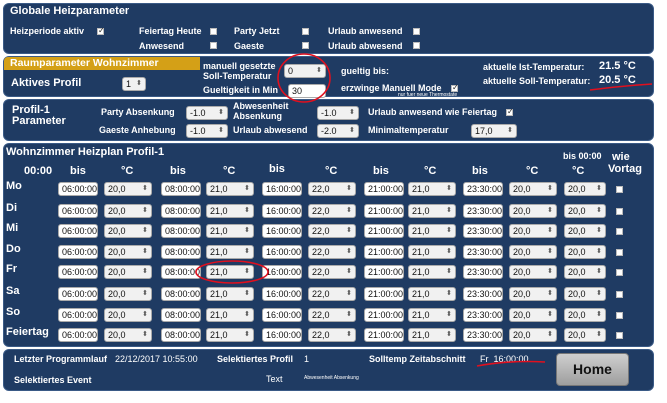 The image size is (667, 403). I want to click on minimal-select: 17,0 ⬍, so click(494, 131).